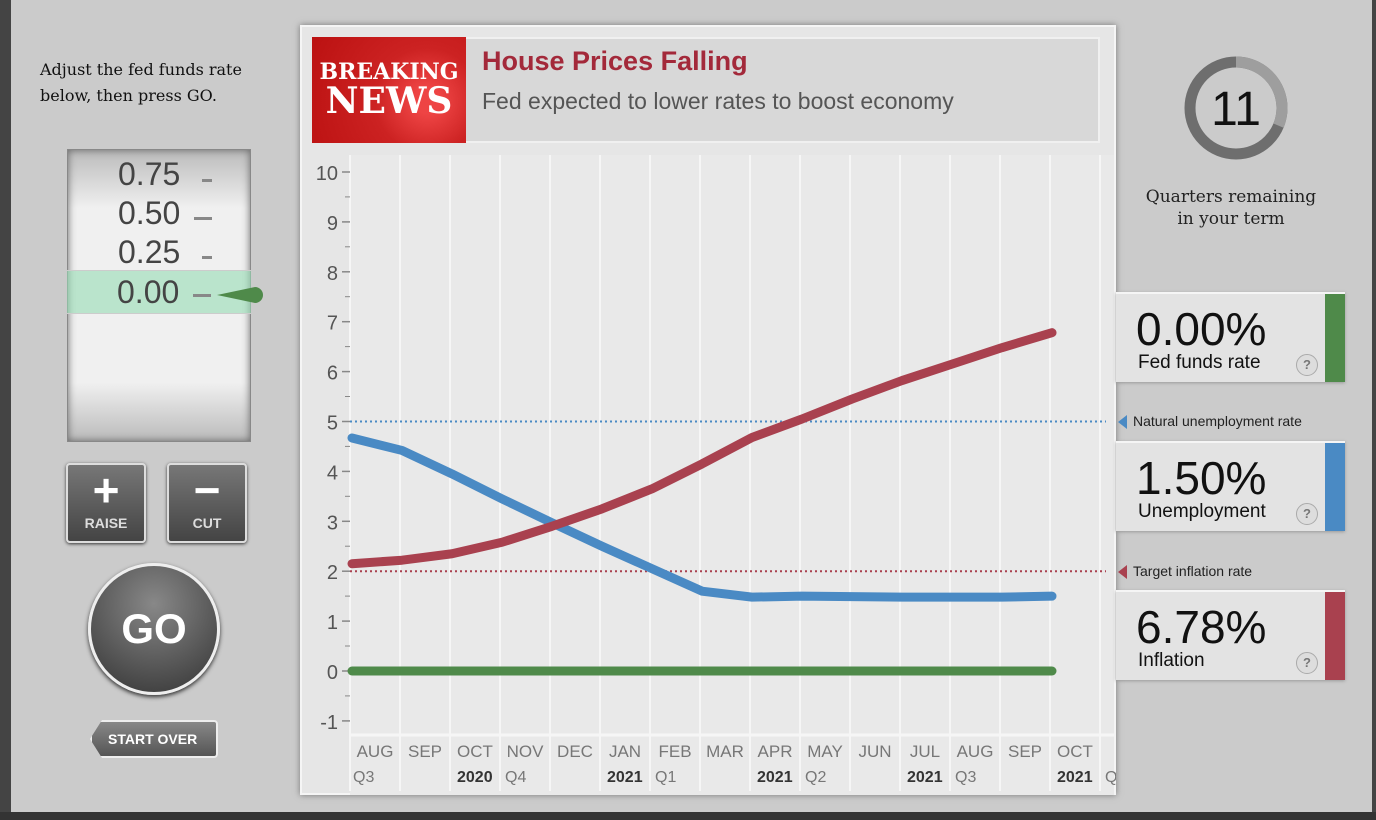 The height and width of the screenshot is (820, 1376). Describe the element at coordinates (874, 751) in the screenshot. I see `month-label: JUN` at that location.